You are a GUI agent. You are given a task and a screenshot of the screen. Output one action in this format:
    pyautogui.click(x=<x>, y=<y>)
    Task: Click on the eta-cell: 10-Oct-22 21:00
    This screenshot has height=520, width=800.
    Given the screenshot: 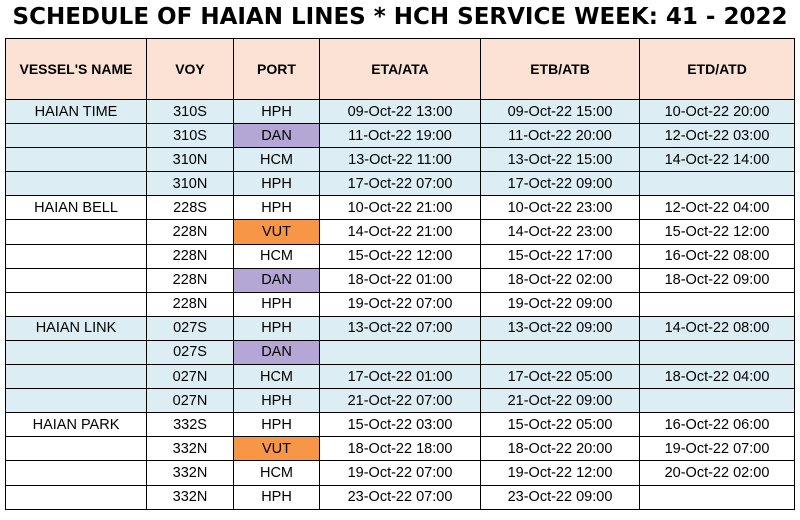 What is the action you would take?
    pyautogui.click(x=400, y=208)
    